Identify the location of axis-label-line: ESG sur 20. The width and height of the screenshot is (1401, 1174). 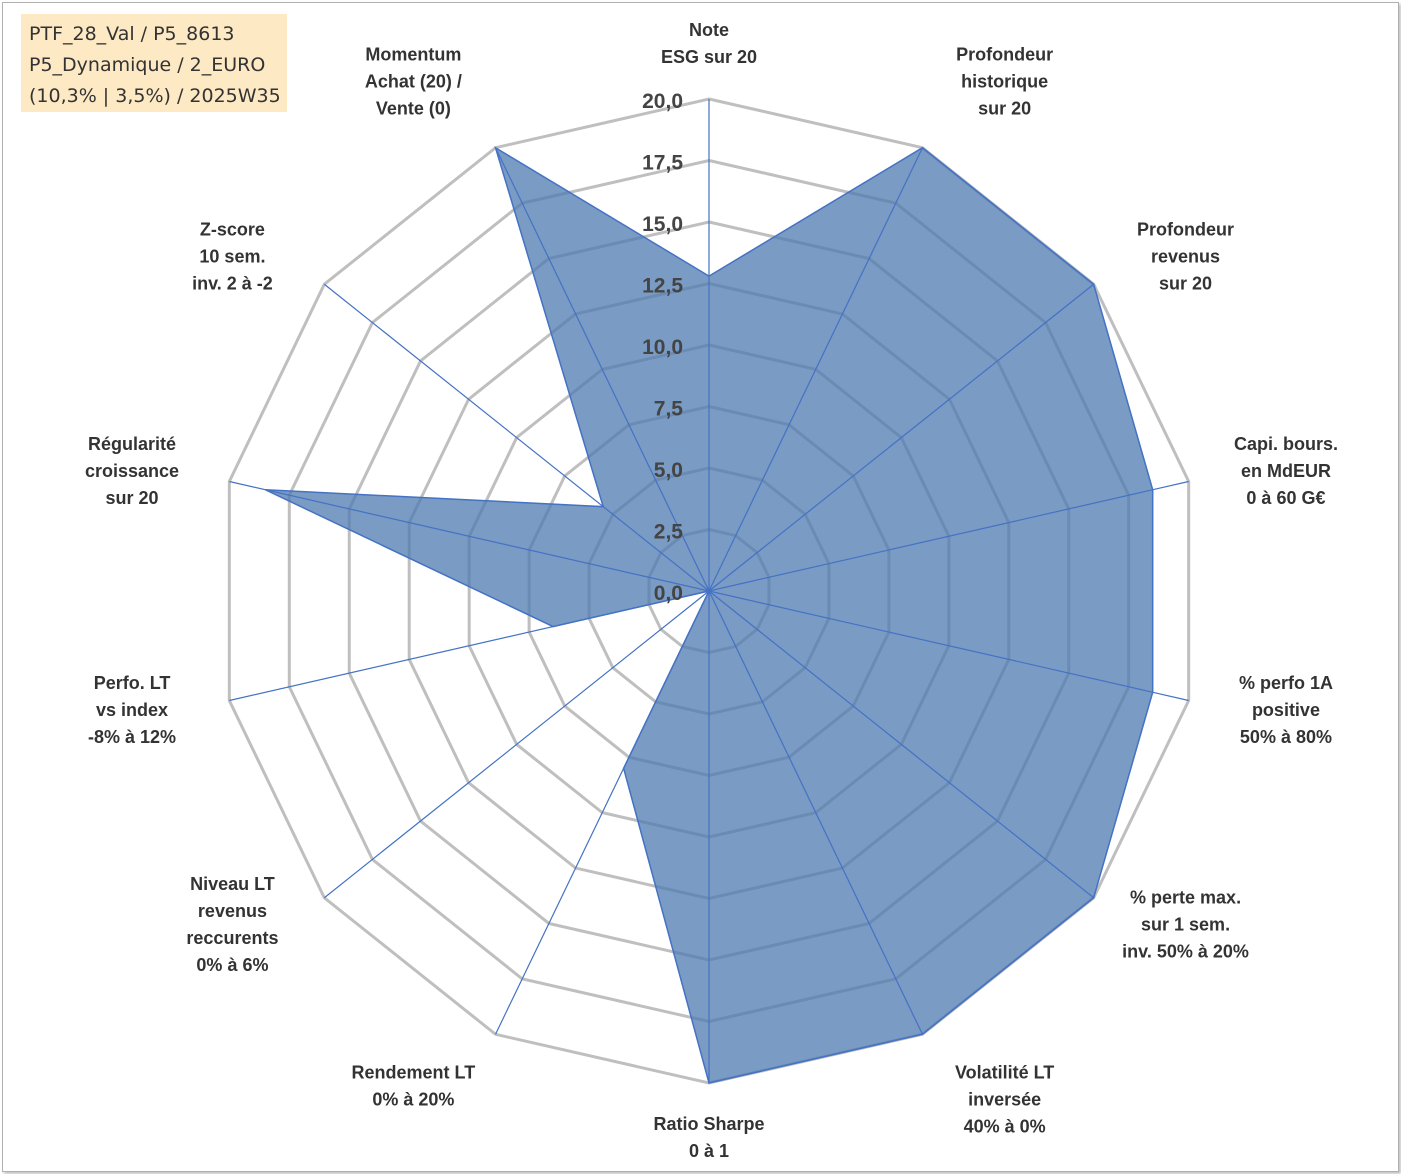
(709, 57).